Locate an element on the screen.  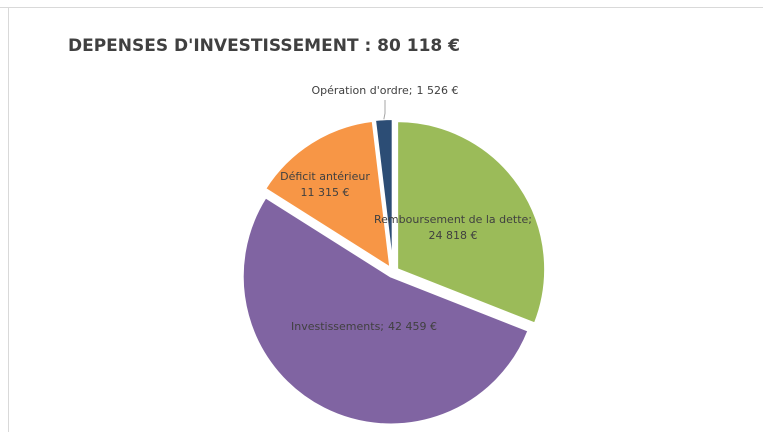
data-label-value: 42 459 € is located at coordinates (412, 326).